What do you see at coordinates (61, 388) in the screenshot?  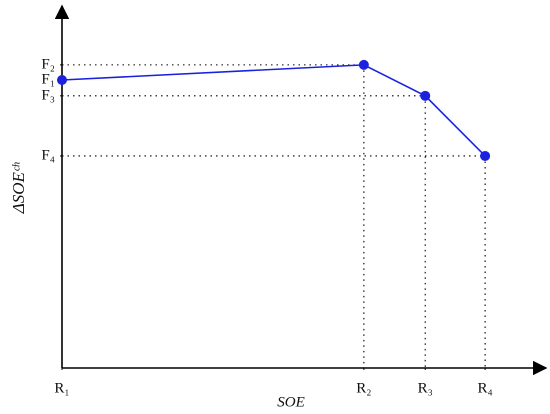 I see `x-tick-label: R₁` at bounding box center [61, 388].